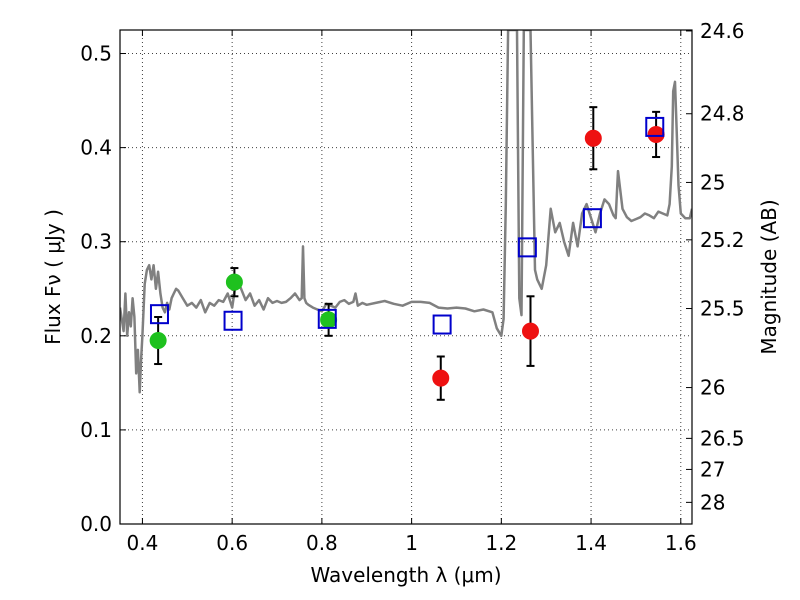 Image resolution: width=800 pixels, height=600 pixels. I want to click on x-tick-label: 0.4, so click(143, 543).